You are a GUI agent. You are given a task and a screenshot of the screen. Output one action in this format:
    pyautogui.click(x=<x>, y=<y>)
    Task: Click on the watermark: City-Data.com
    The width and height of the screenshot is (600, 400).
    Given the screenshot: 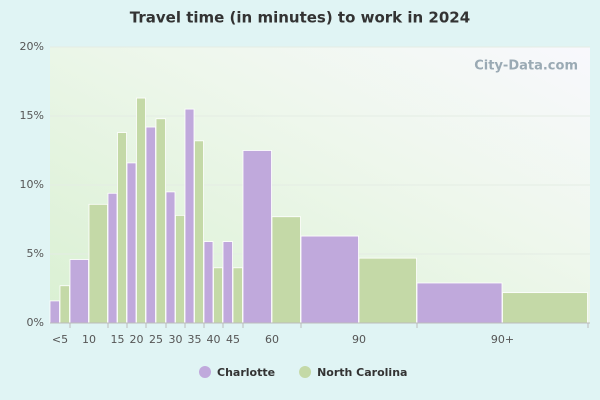 What is the action you would take?
    pyautogui.click(x=526, y=66)
    